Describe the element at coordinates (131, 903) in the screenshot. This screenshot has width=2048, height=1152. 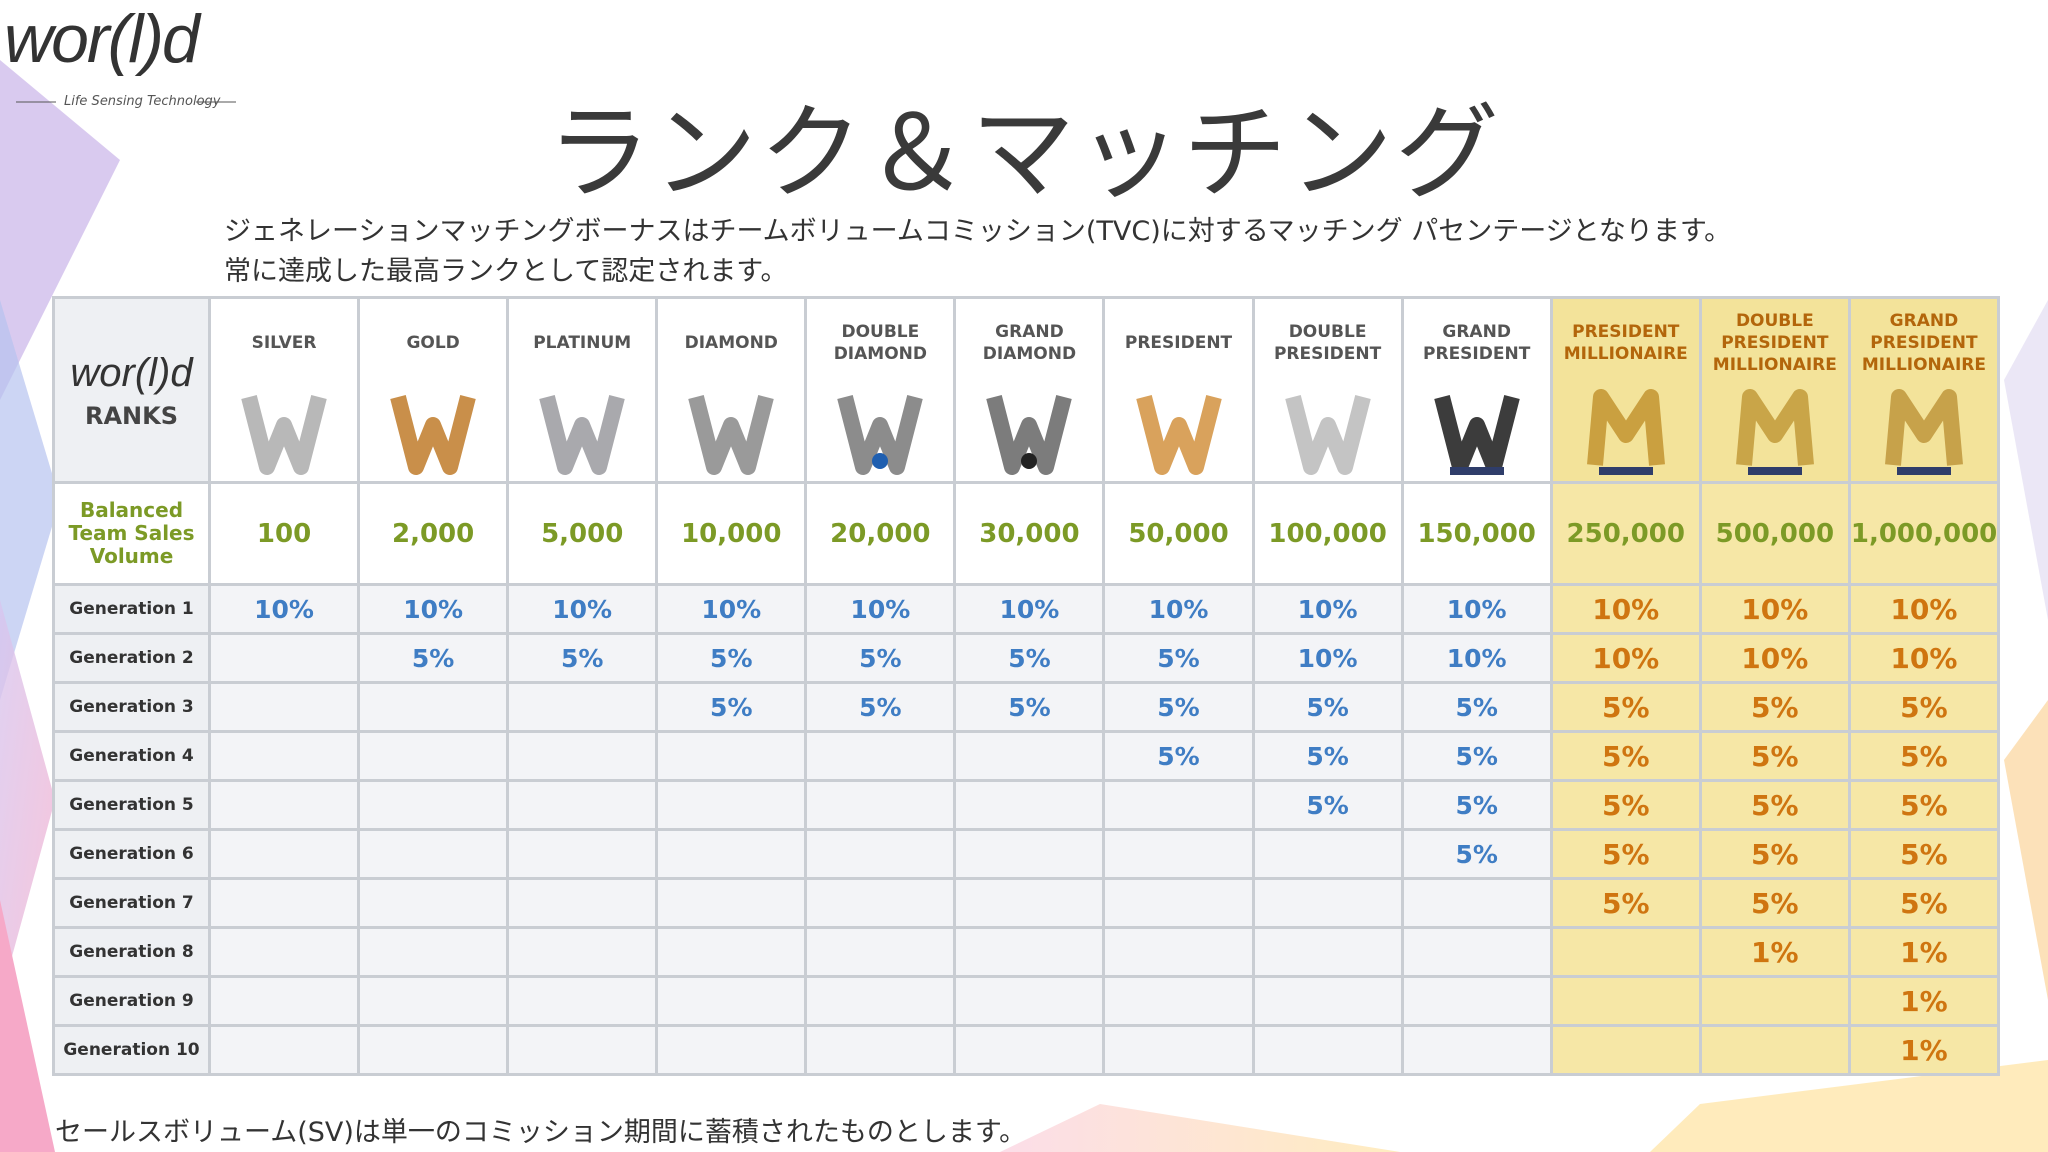
I see `generation-label: Generation 7` at that location.